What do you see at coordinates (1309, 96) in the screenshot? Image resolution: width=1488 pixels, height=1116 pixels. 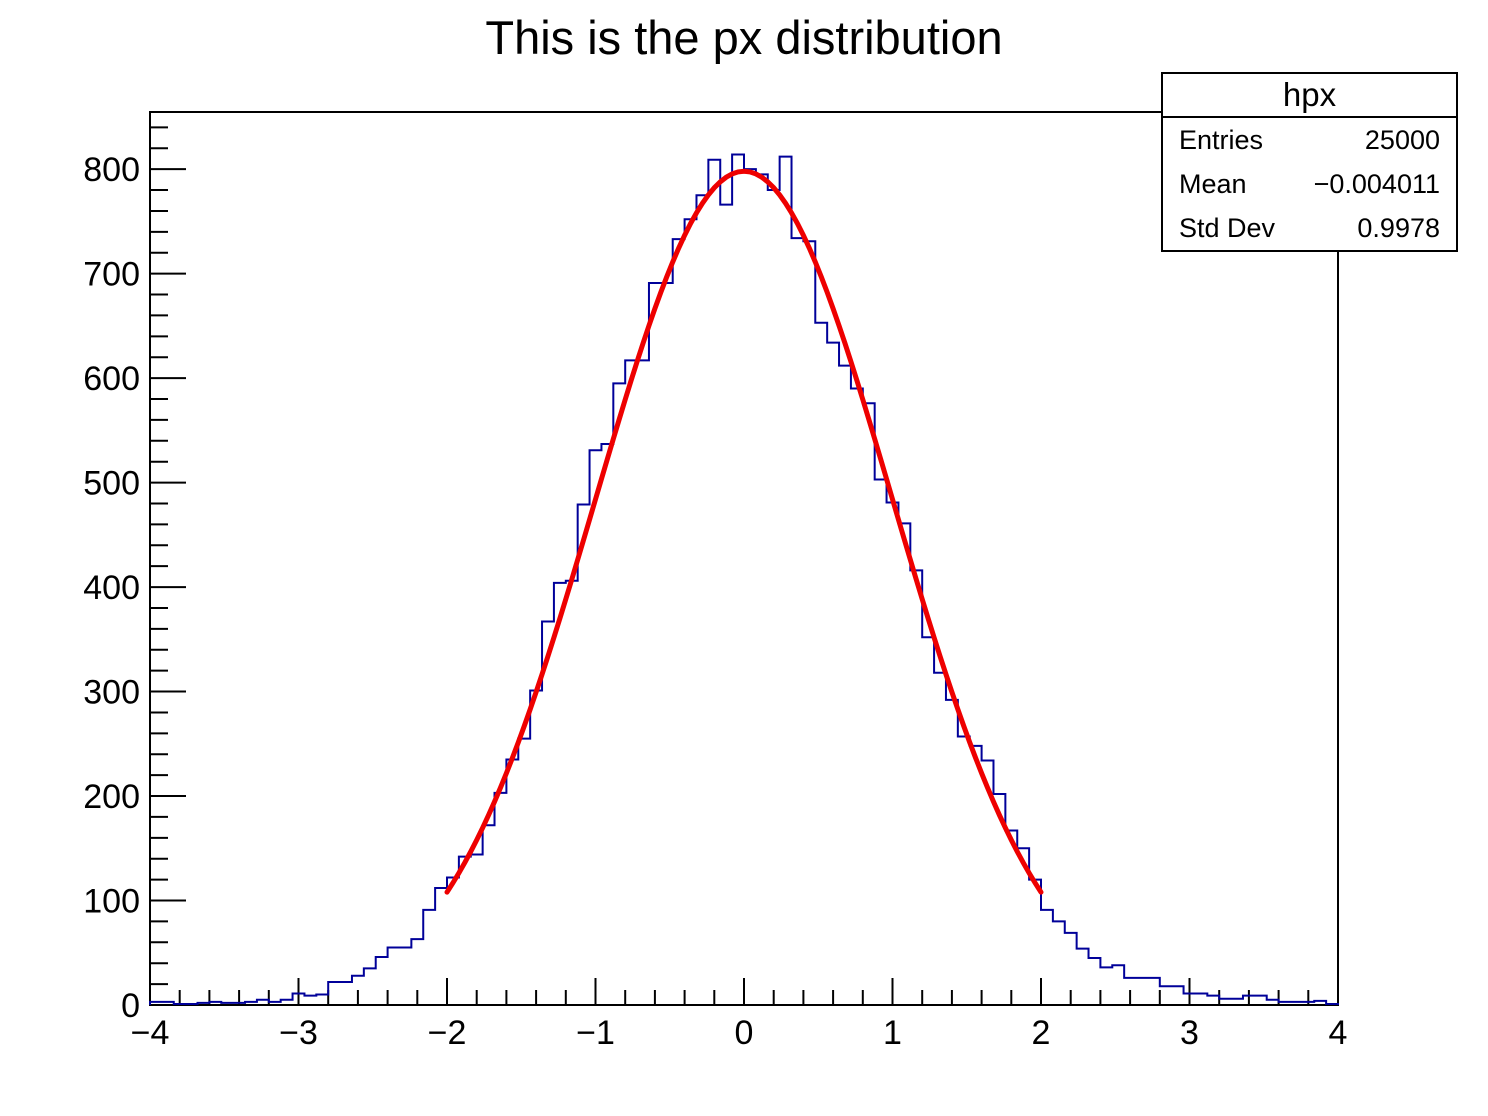 I see `stats-box-title: hpx` at bounding box center [1309, 96].